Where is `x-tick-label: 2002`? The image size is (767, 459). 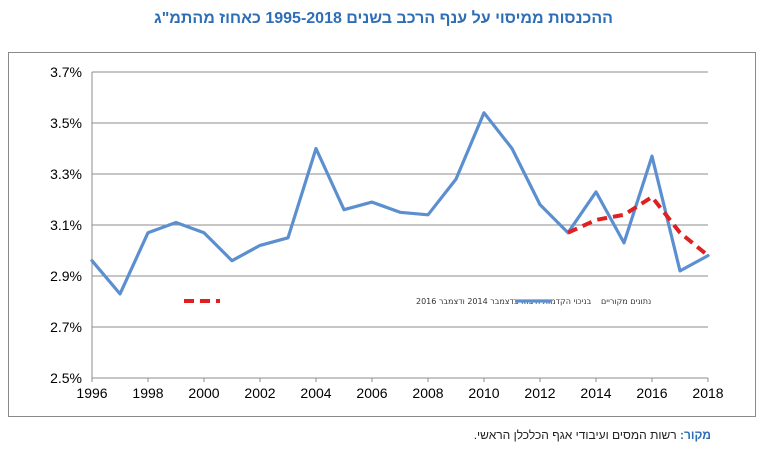 x-tick-label: 2002 is located at coordinates (259, 393).